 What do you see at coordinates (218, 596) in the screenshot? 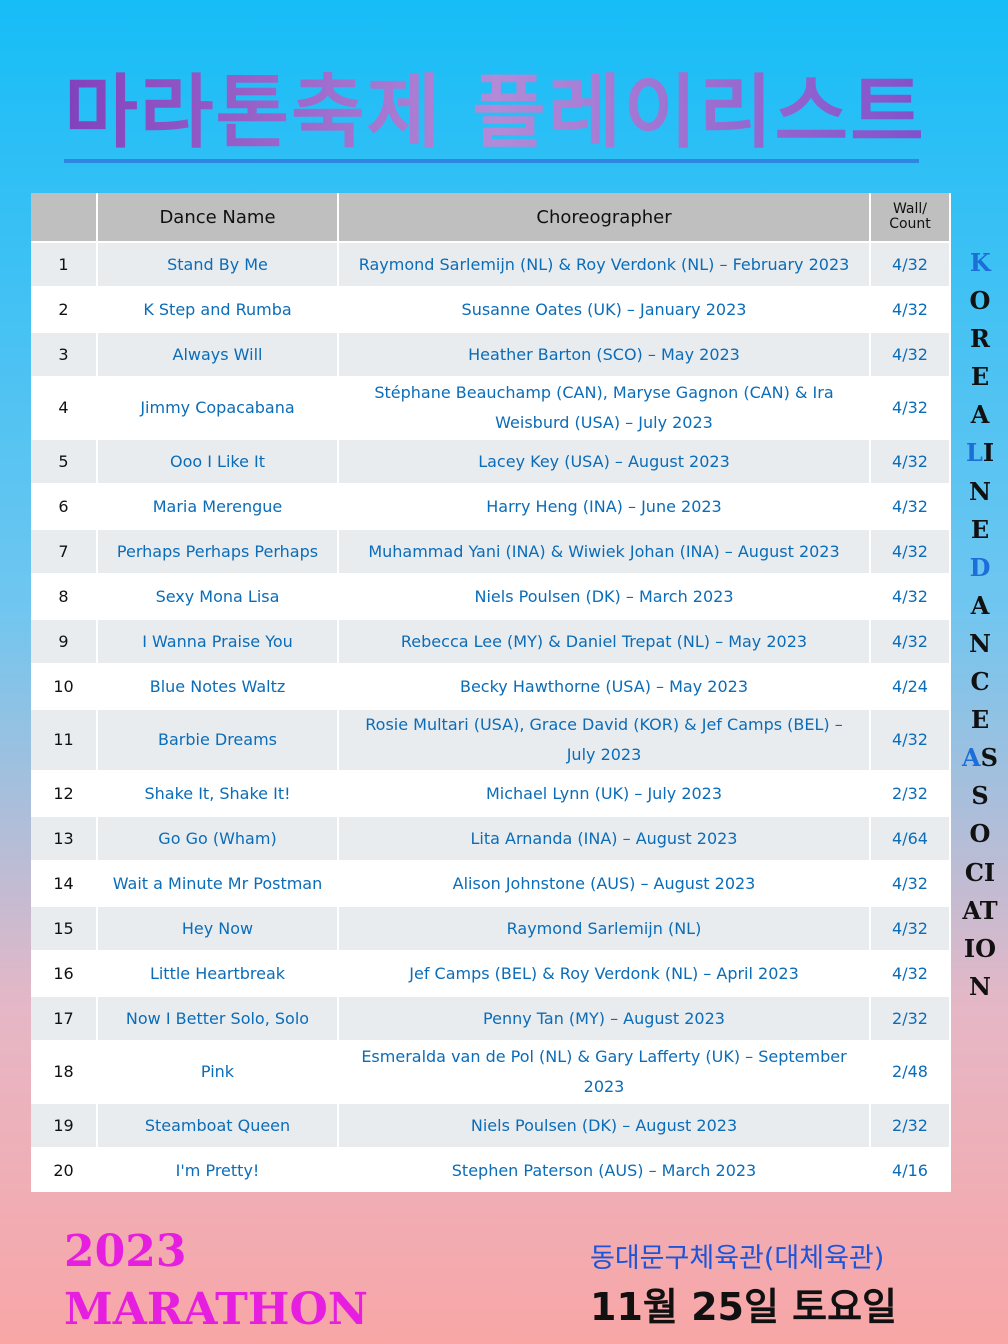
I see `dance-name: Sexy Mona Lisa` at bounding box center [218, 596].